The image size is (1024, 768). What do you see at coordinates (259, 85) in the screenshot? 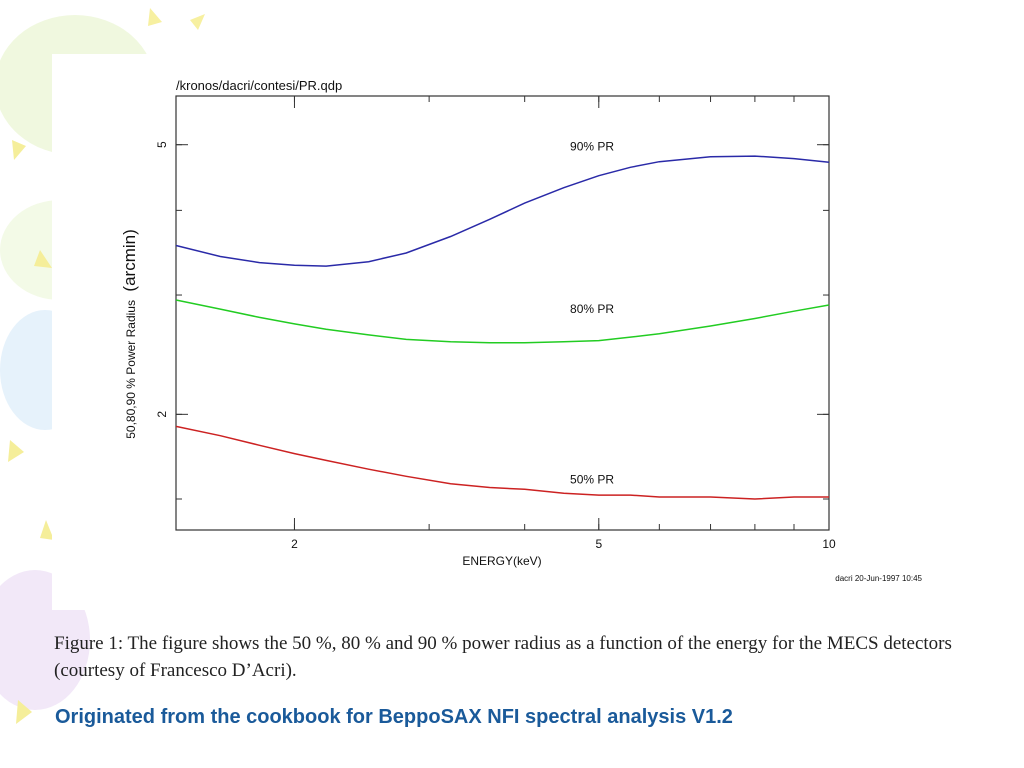
I see `chart-header: /kronos/dacri/contesi/PR.qdp` at bounding box center [259, 85].